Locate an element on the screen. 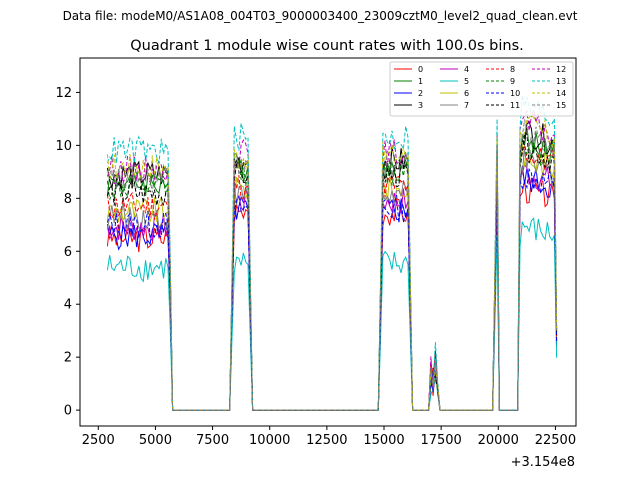 This screenshot has width=640, height=480. y-tick-label: 6 is located at coordinates (68, 252).